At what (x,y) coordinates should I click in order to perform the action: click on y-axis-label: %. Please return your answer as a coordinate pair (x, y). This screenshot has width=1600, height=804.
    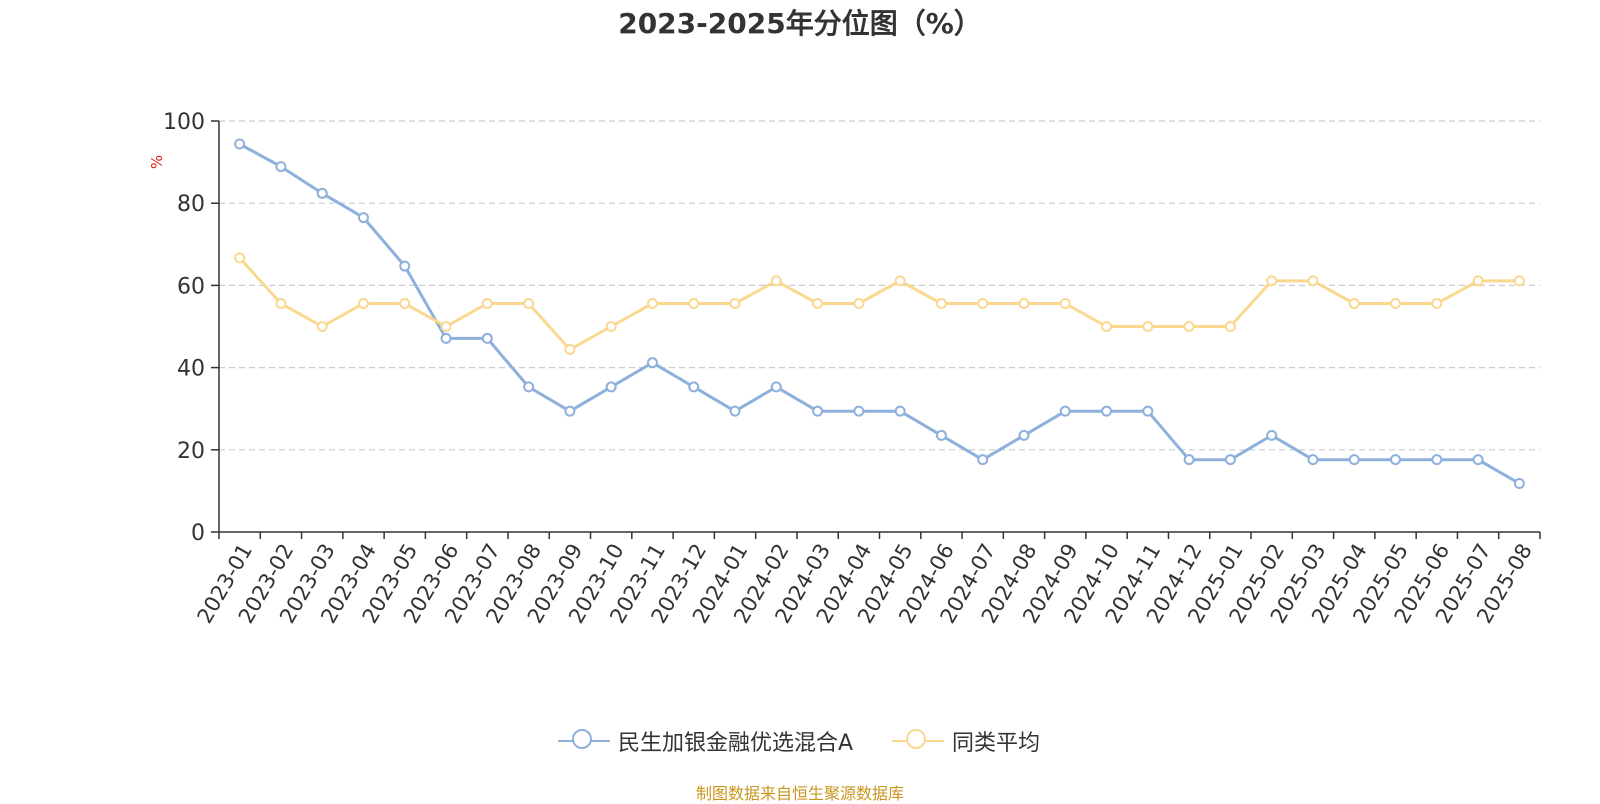
    Looking at the image, I should click on (157, 162).